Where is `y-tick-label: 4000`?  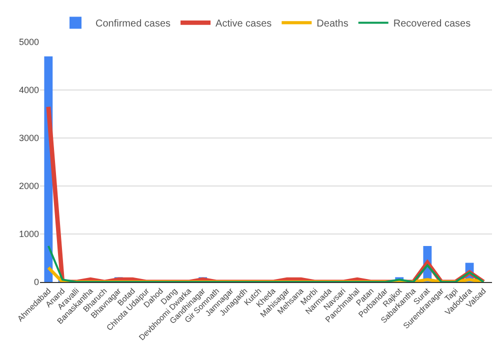 y-tick-label: 4000 is located at coordinates (28, 90).